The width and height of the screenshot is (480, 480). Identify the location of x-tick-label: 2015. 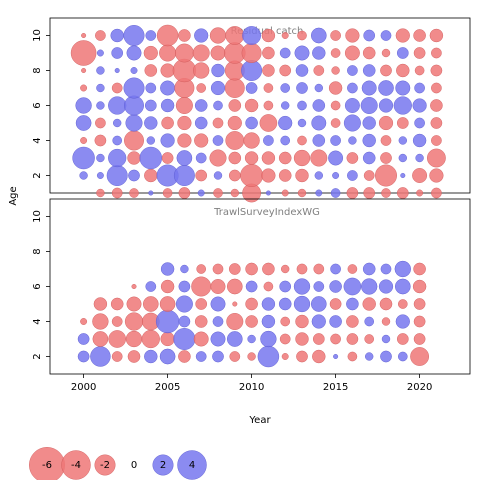
(335, 387).